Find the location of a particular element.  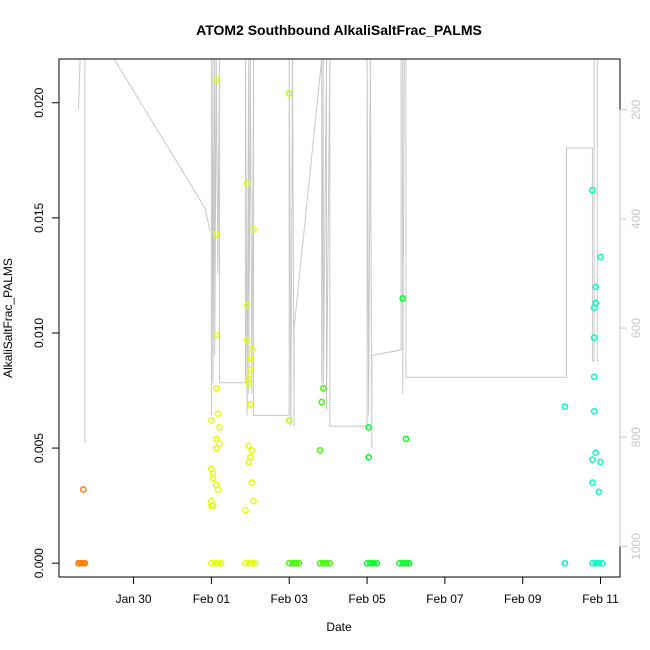

right-y-axis: 200 400 600 800 1000 is located at coordinates (631, 329).